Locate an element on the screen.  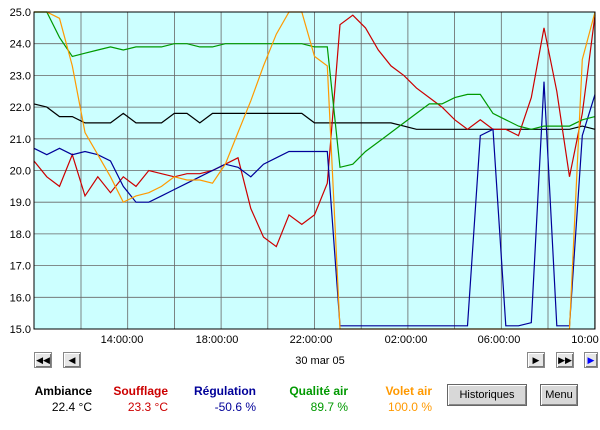
legend-name: Qualité air is located at coordinates (318, 391).